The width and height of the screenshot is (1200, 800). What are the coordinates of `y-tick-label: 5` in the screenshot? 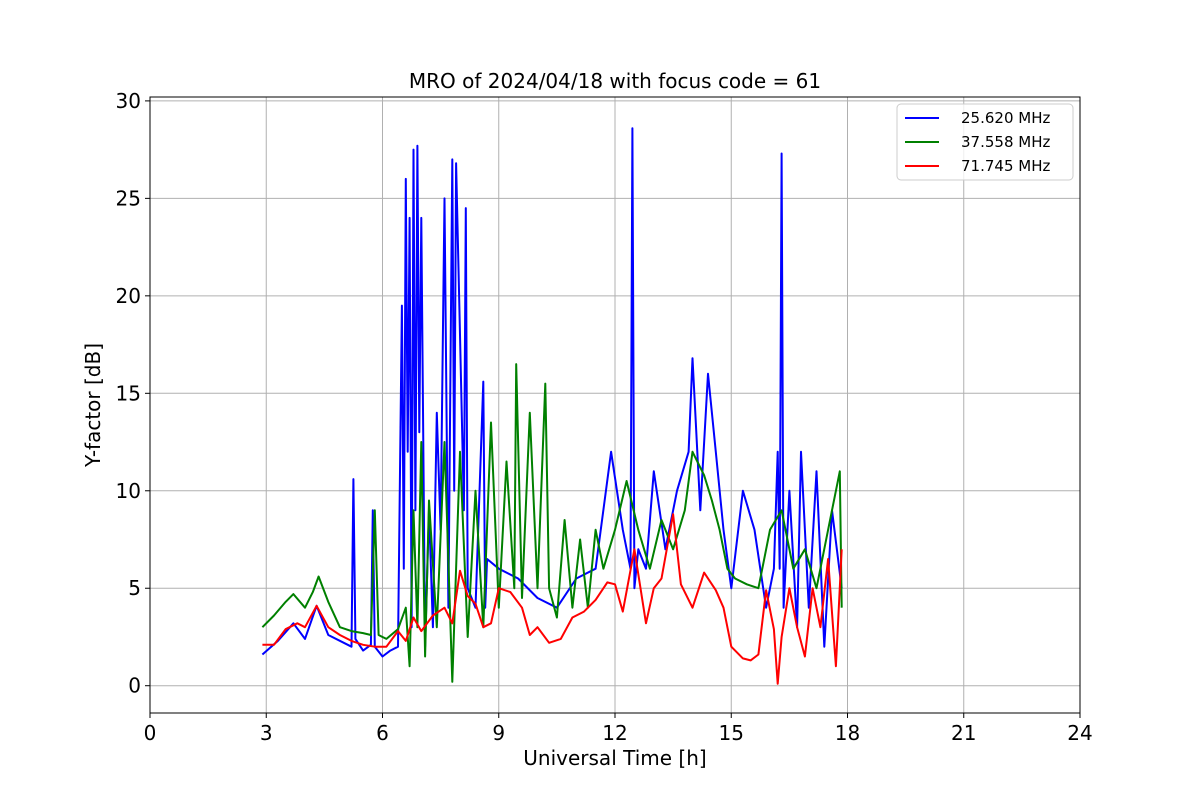 It's located at (134, 588).